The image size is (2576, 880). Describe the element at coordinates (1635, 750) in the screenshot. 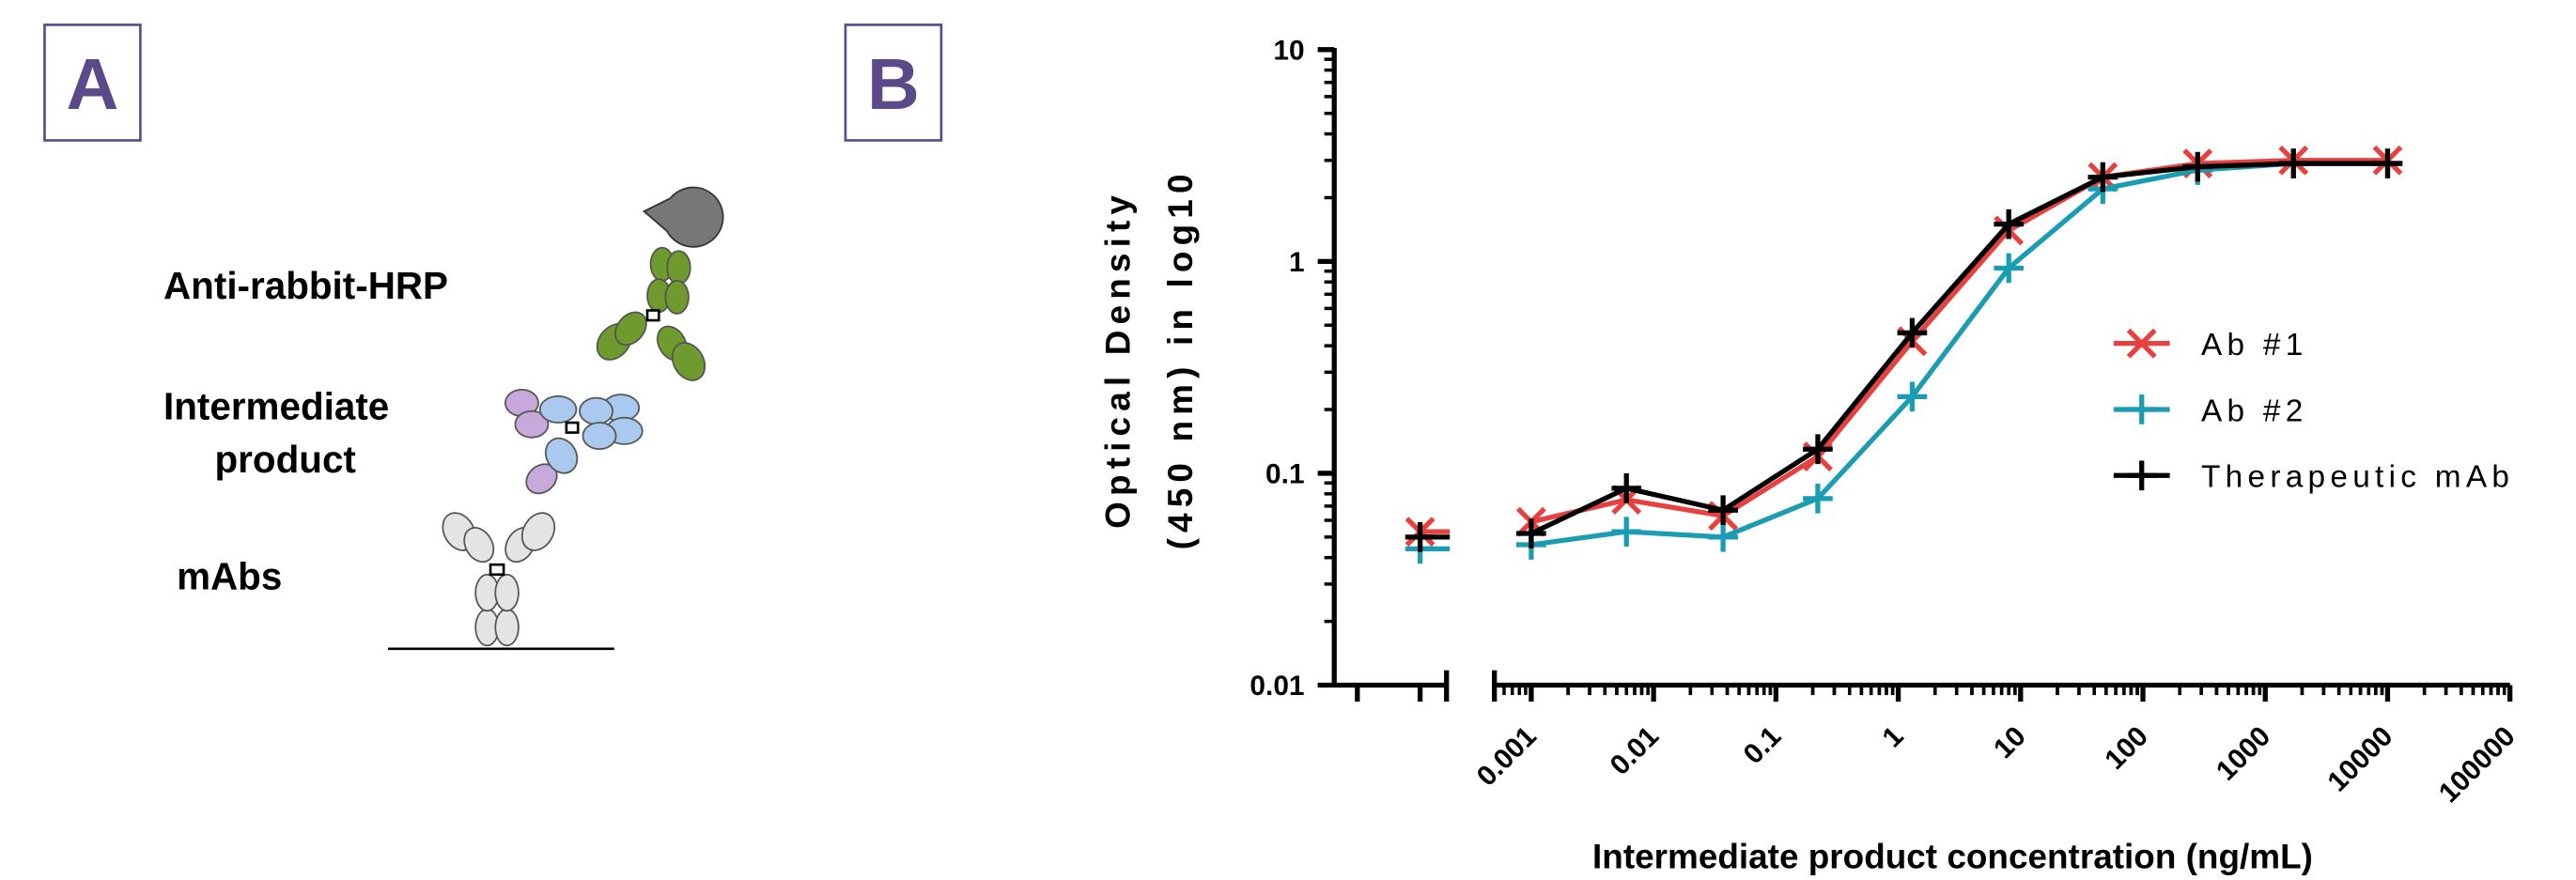

I see `x-tick-label: 0.01` at that location.